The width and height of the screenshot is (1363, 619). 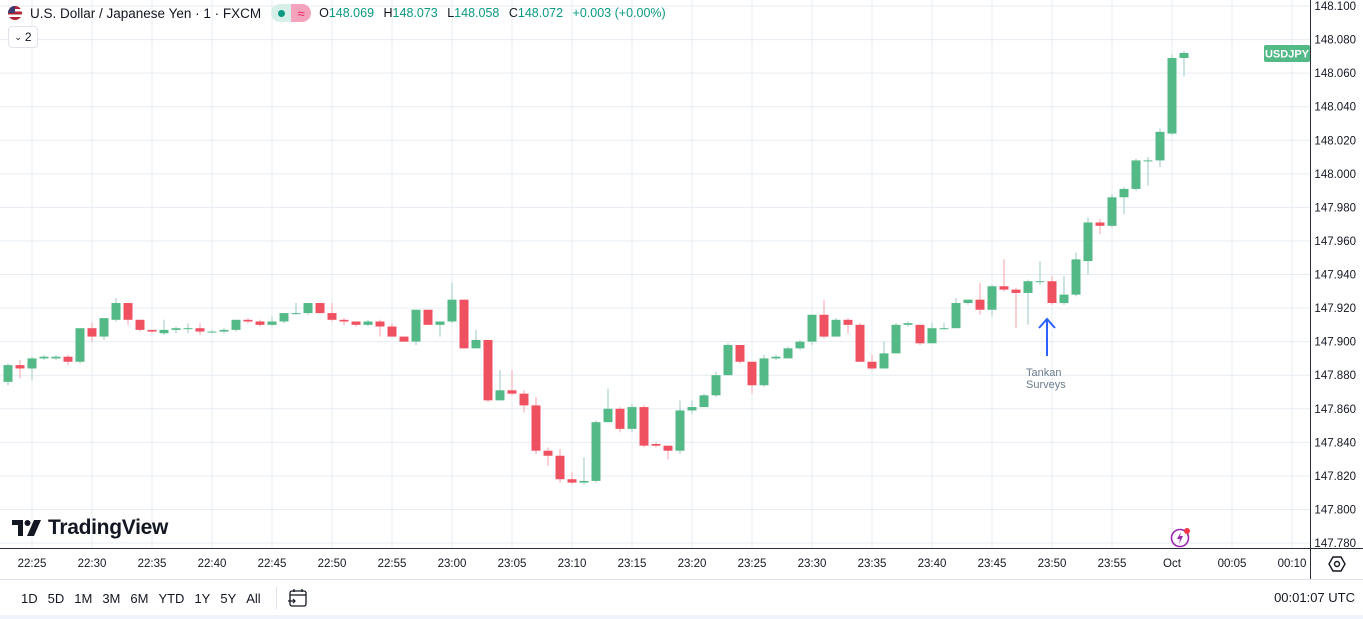 I want to click on time-tick-label: 22:30, so click(x=92, y=564).